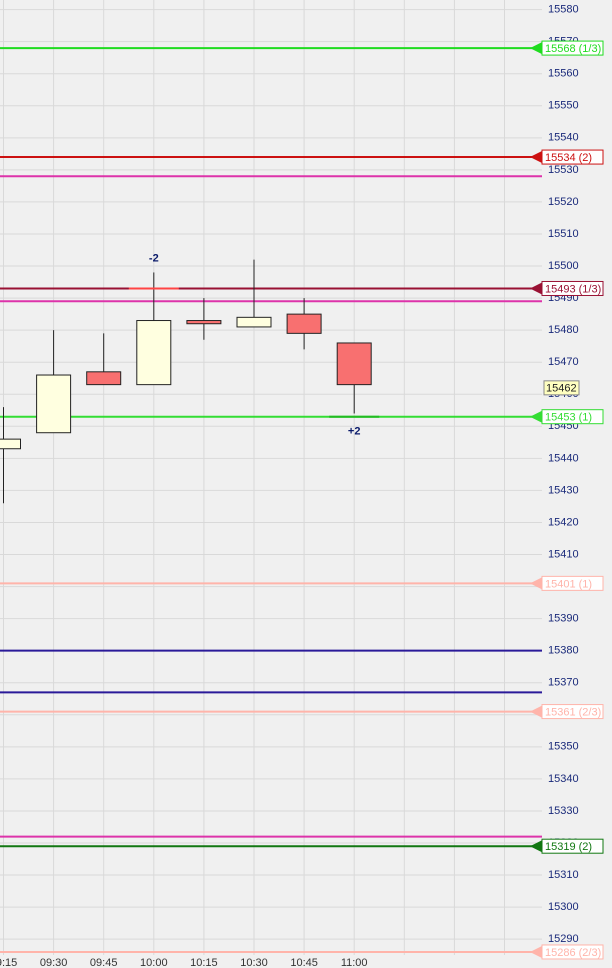 The image size is (612, 968). What do you see at coordinates (563, 138) in the screenshot?
I see `y-tick-label: 15540` at bounding box center [563, 138].